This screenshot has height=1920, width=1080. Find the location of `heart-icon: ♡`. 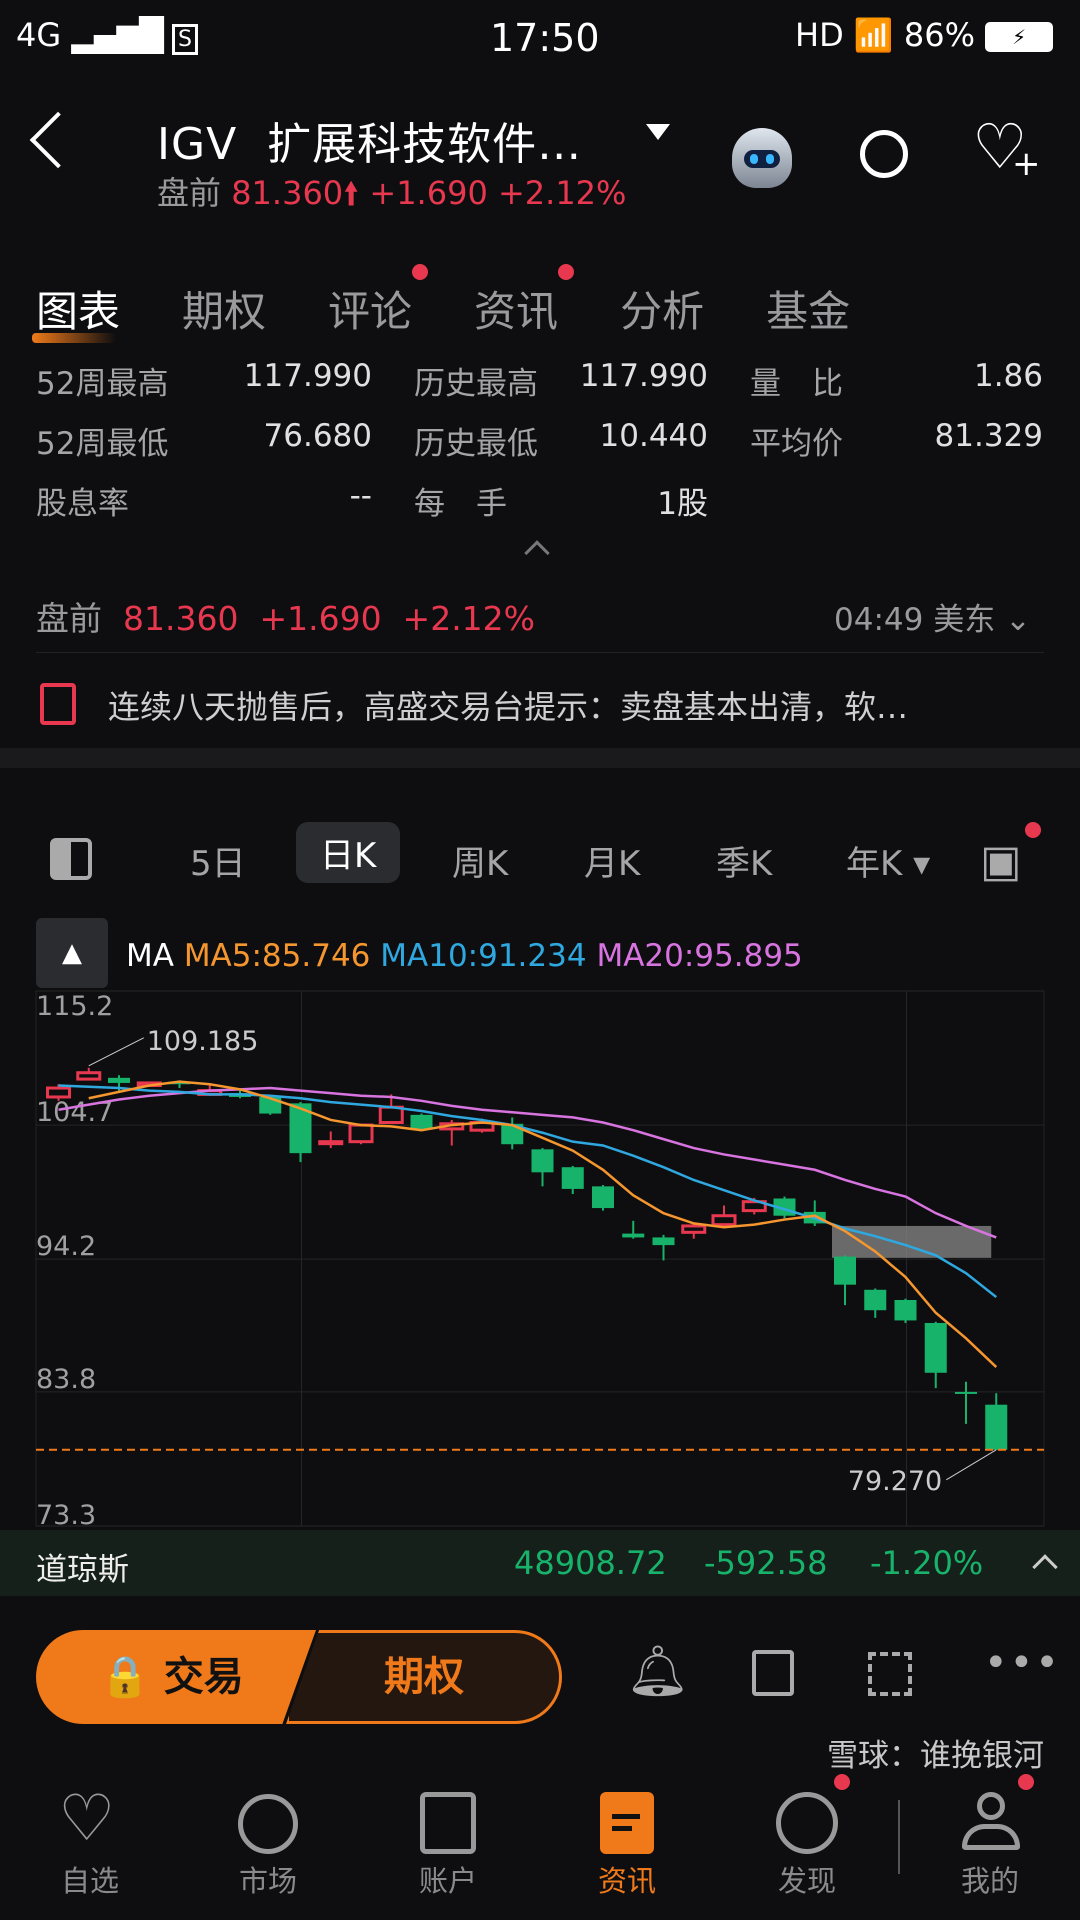

heart-icon: ♡ is located at coordinates (87, 1819).